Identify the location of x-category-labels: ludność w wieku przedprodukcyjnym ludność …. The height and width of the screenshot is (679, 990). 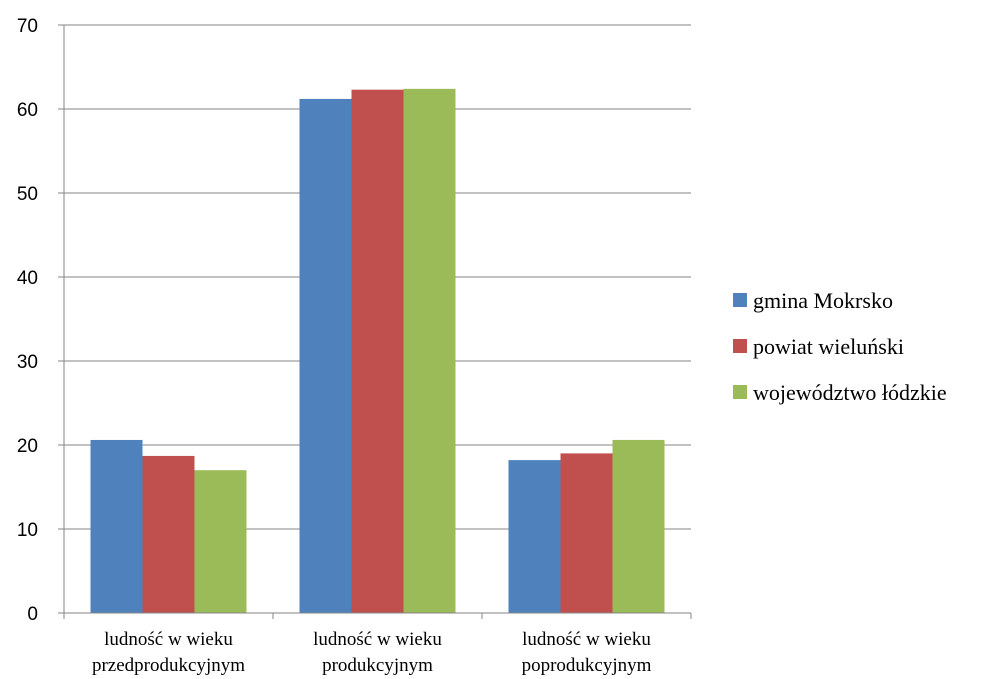
(372, 652).